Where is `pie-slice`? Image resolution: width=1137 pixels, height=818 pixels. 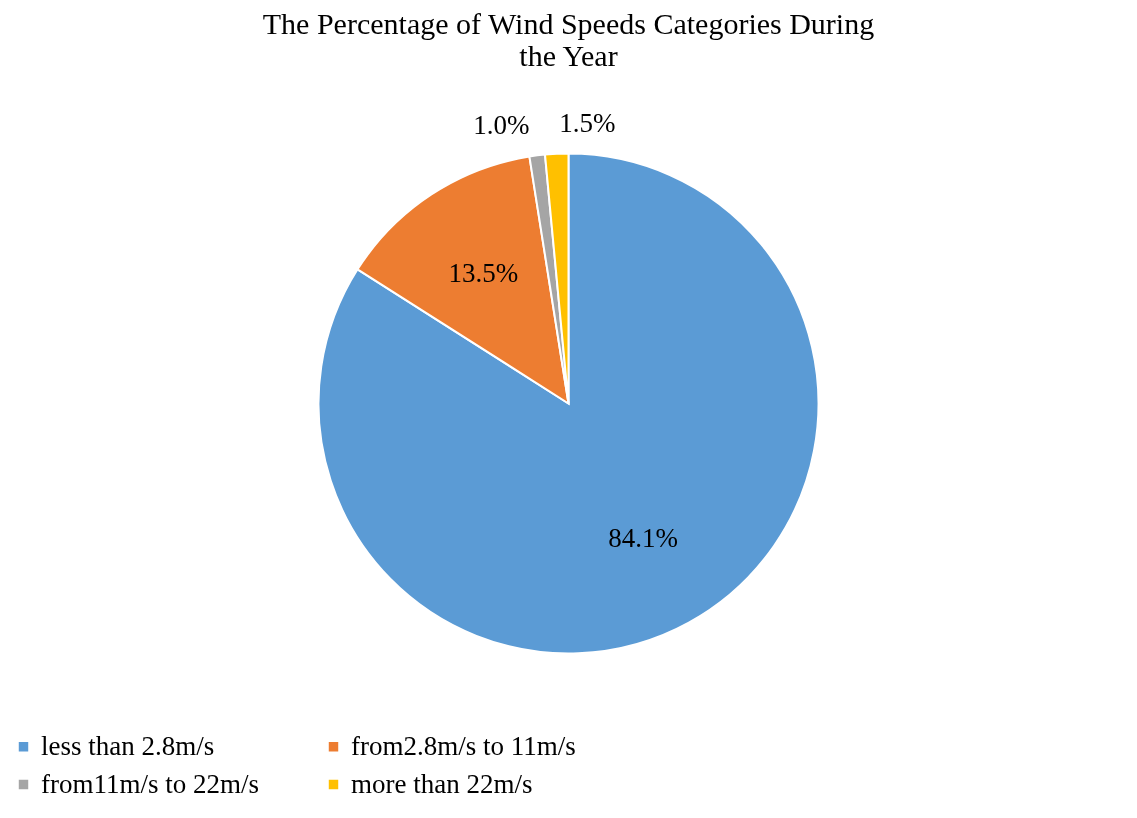
pie-slice is located at coordinates (463, 280).